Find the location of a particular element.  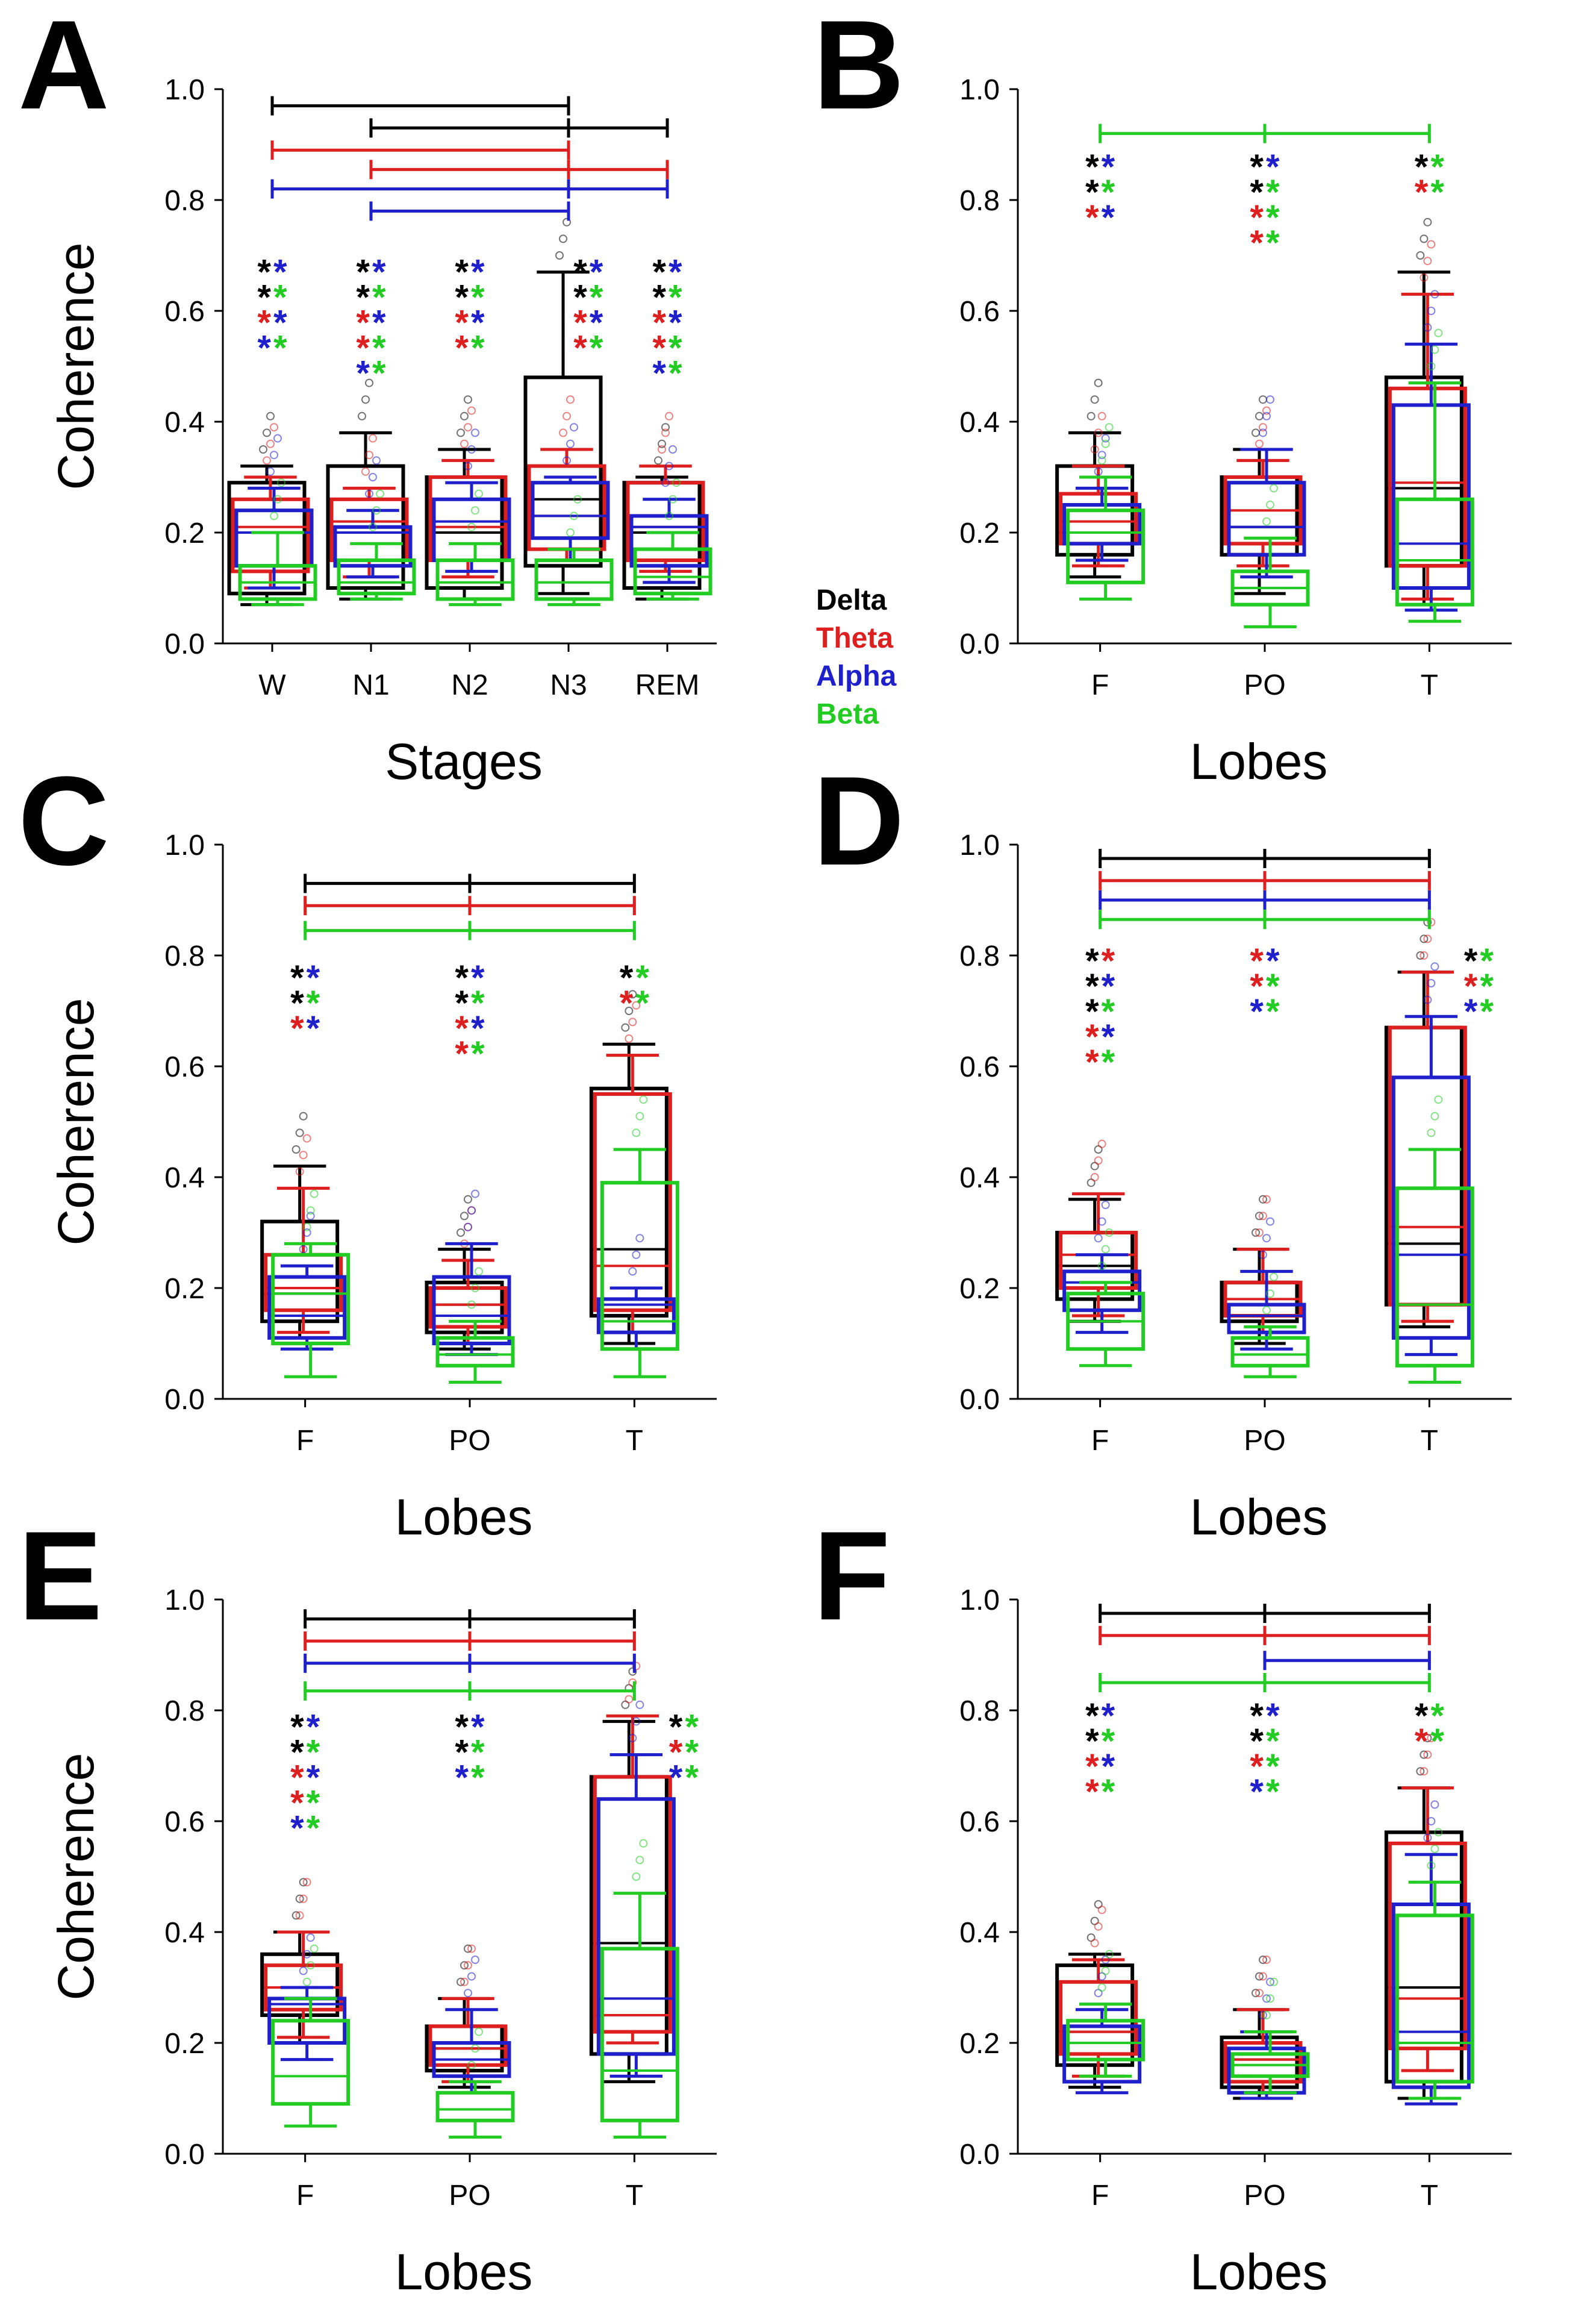

box-alpha-PO is located at coordinates (1267, 1284).